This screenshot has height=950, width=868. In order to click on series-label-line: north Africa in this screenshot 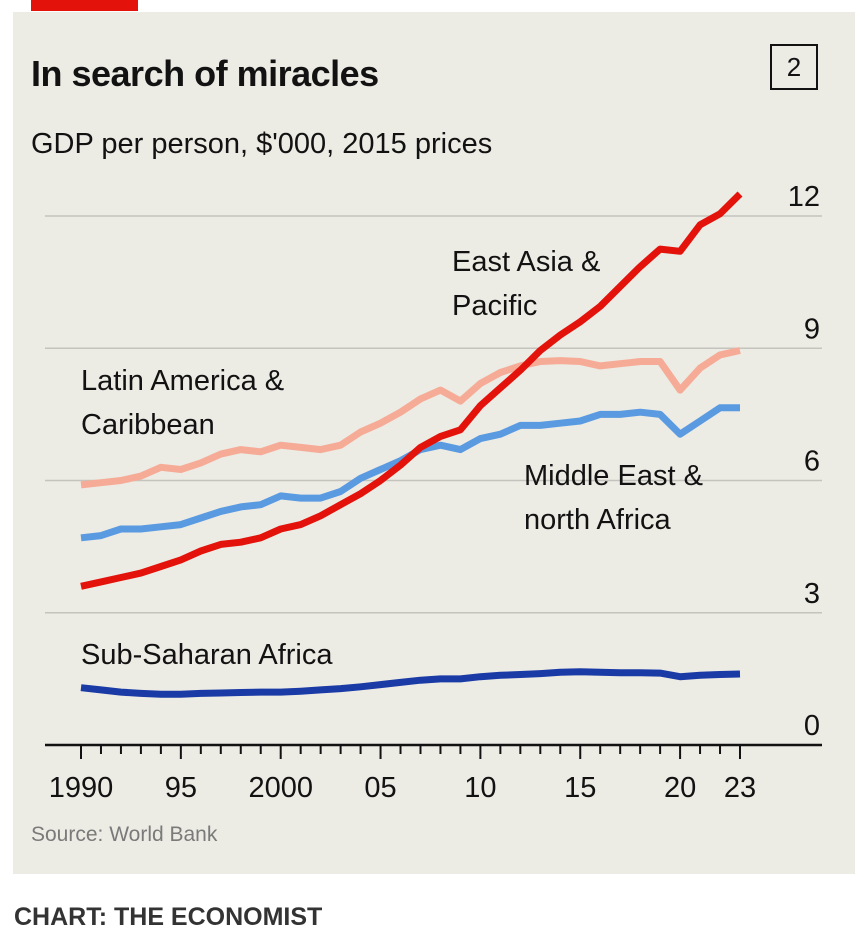, I will do `click(598, 520)`.